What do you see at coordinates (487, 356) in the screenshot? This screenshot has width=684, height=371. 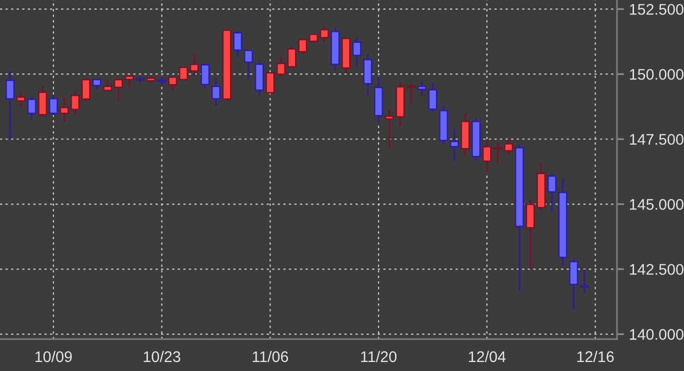 I see `x-tick-label: 12/04` at bounding box center [487, 356].